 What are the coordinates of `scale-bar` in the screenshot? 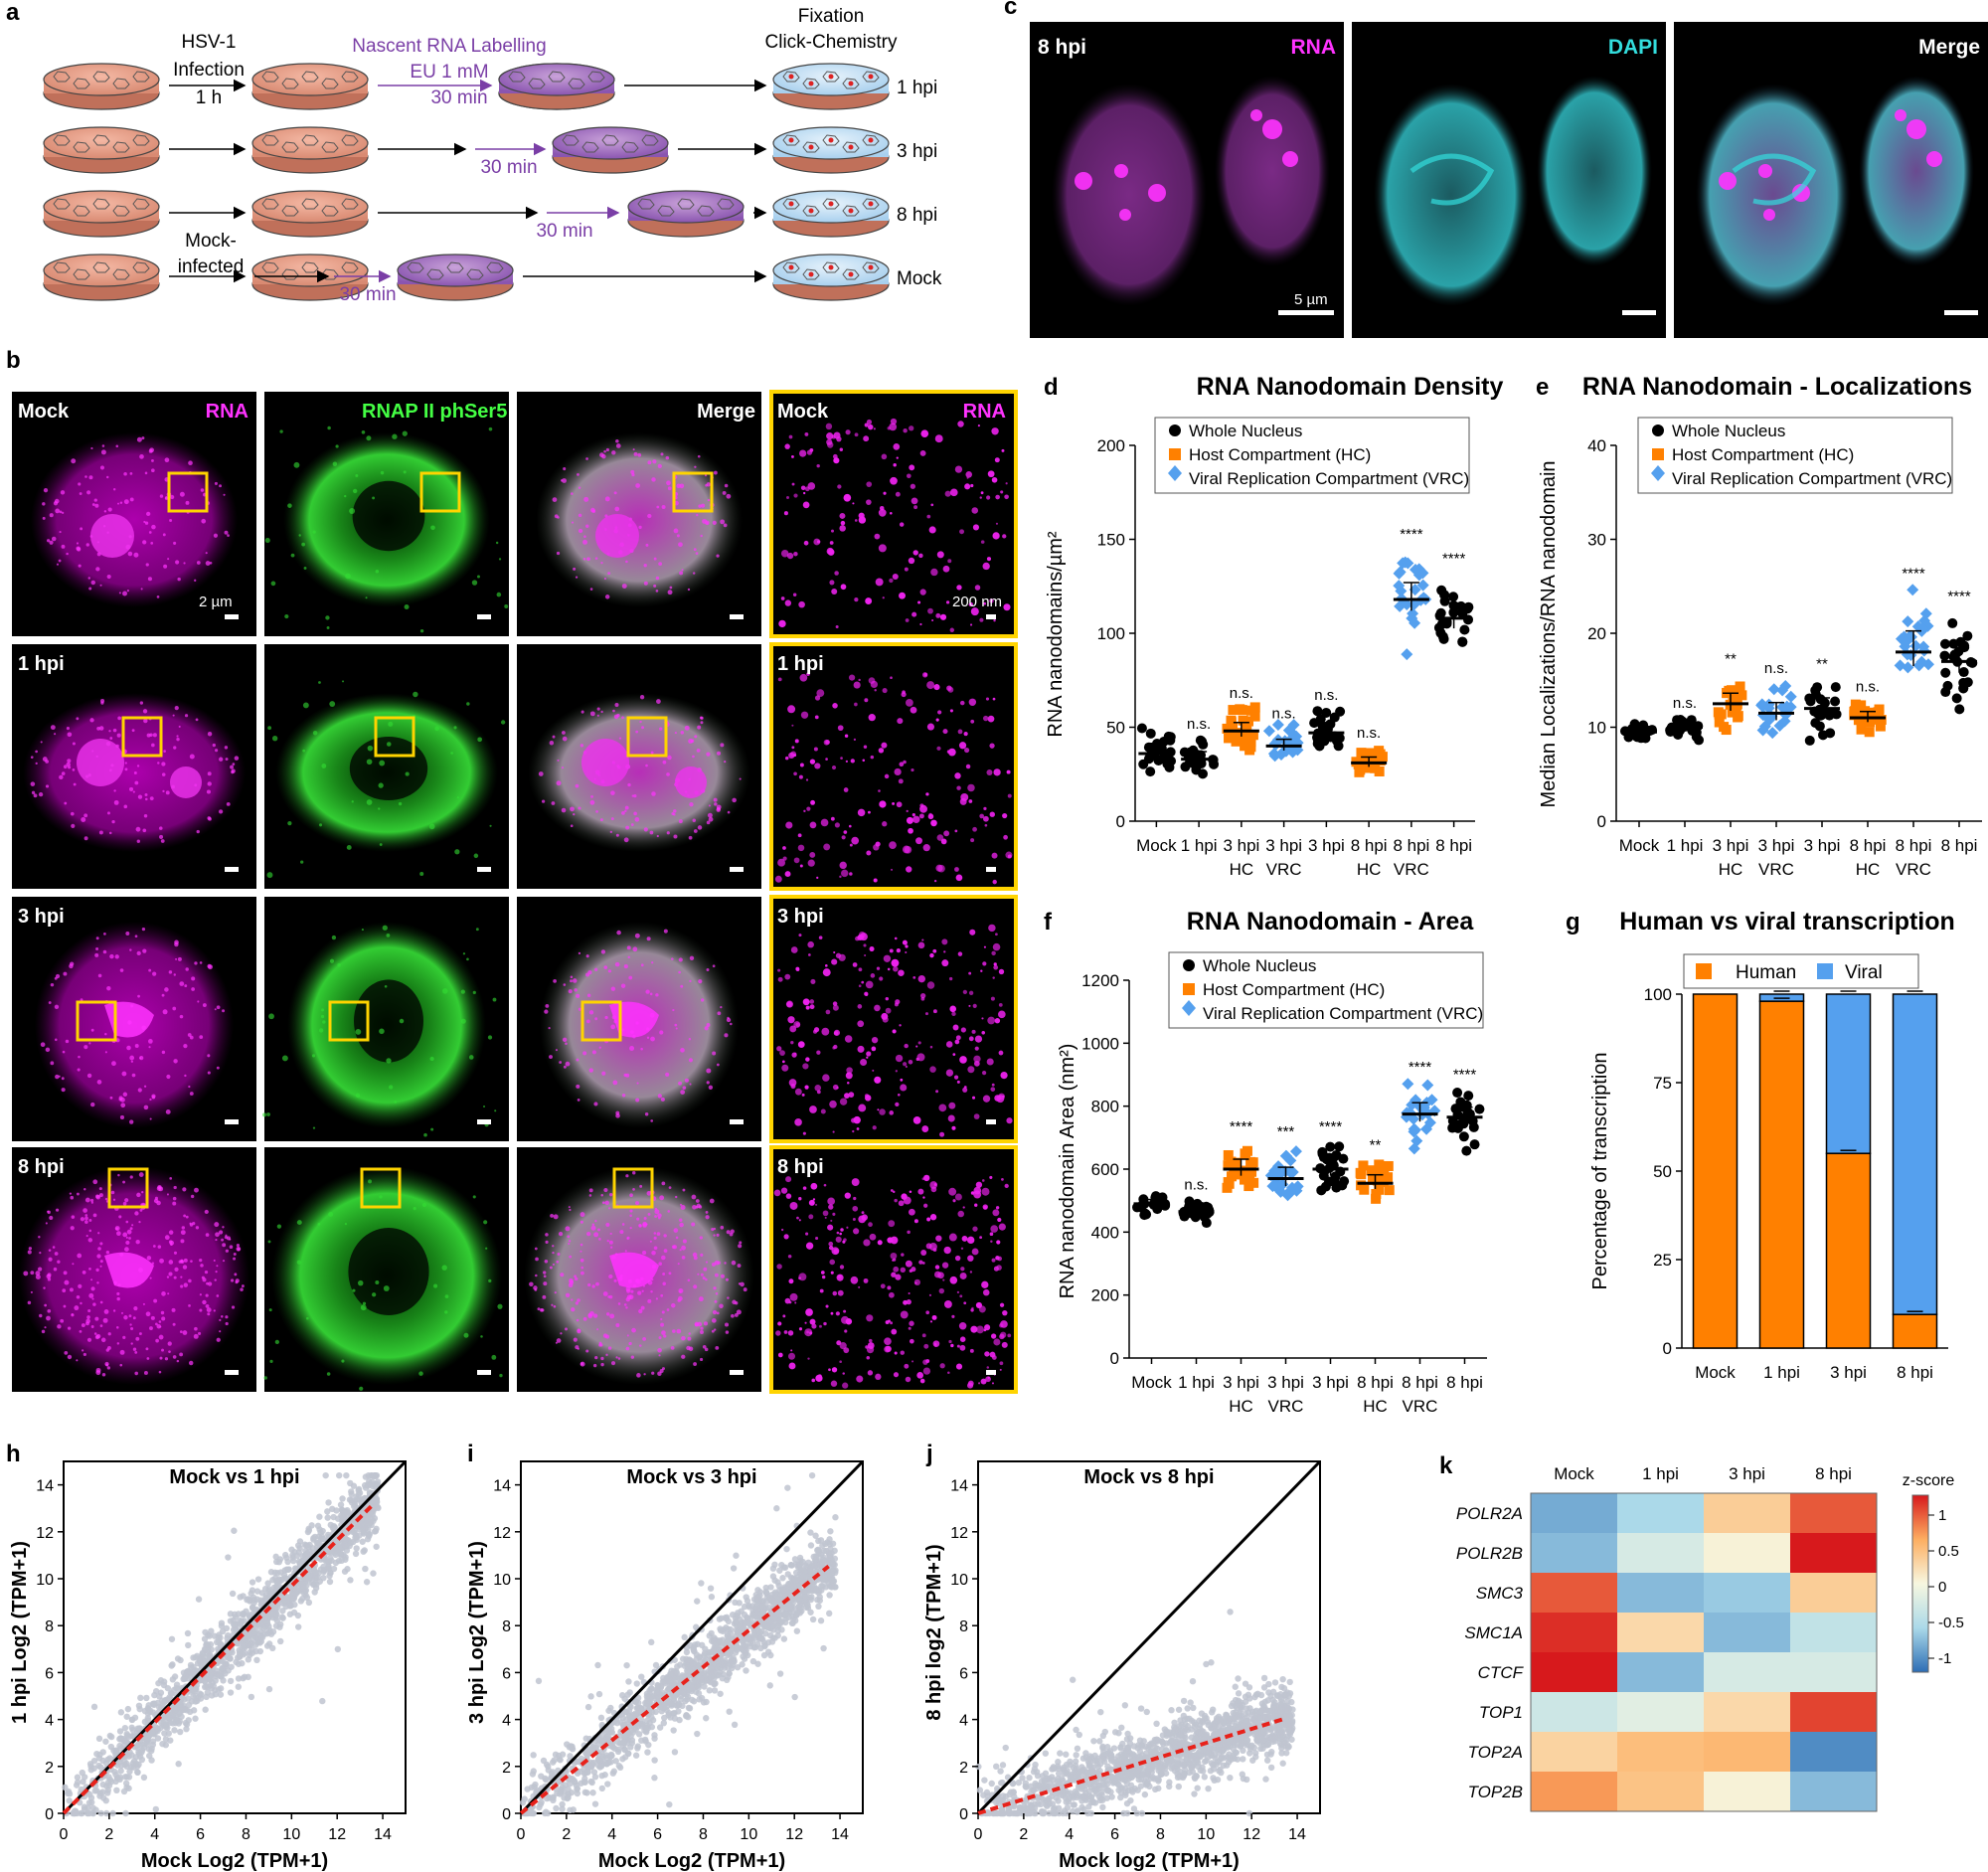 It's located at (991, 616).